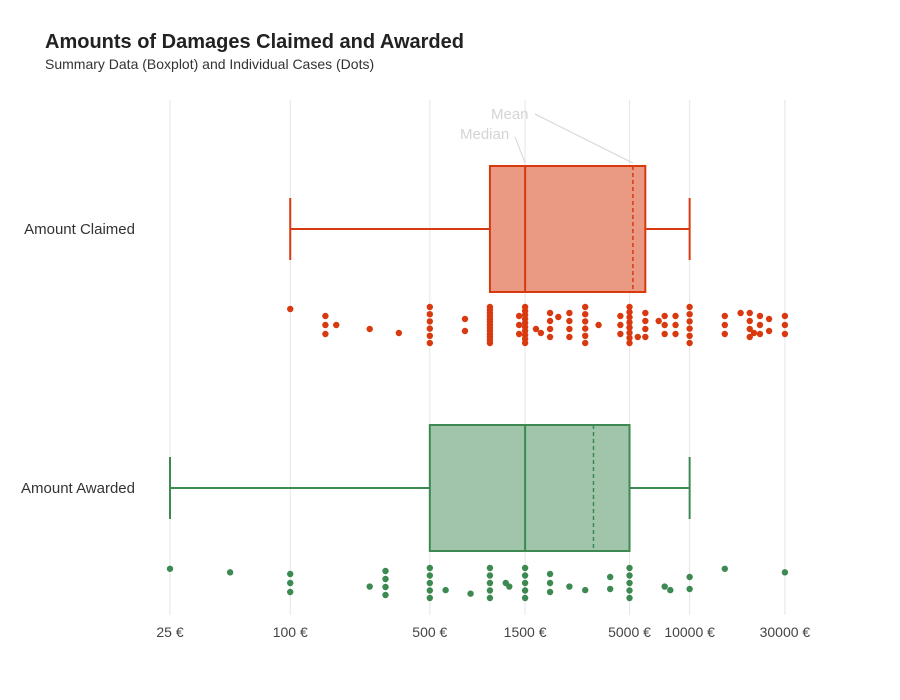 The image size is (900, 700). I want to click on x-tick-label: 30000 €, so click(785, 632).